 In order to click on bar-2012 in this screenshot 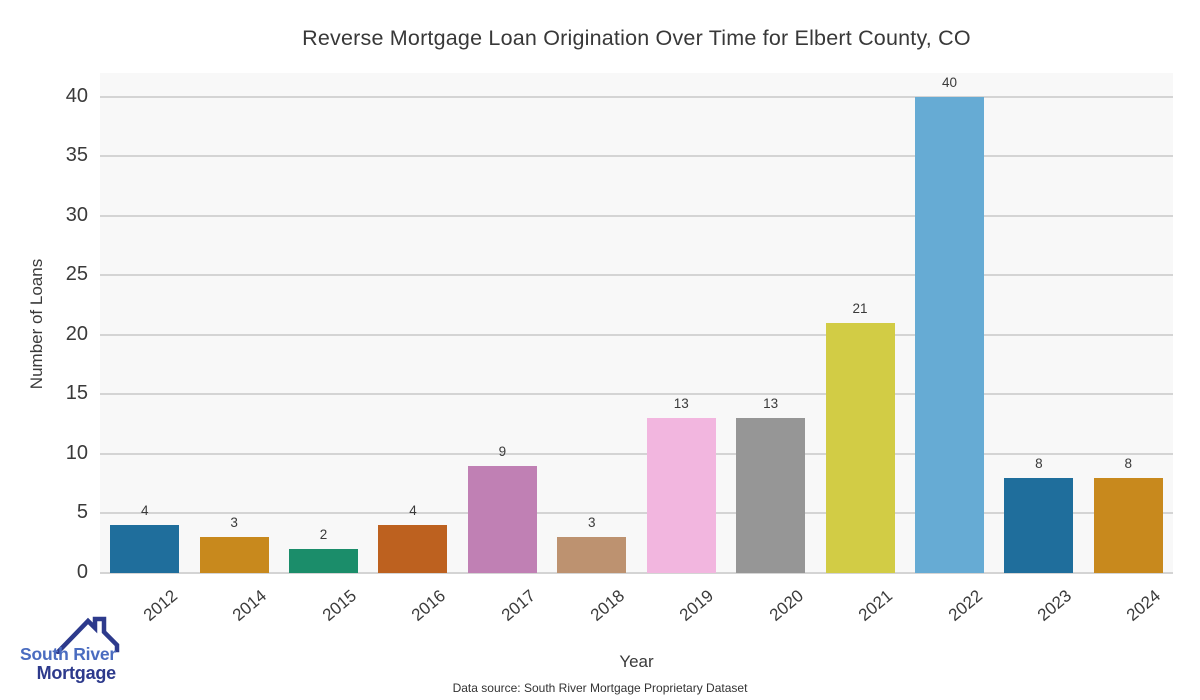, I will do `click(145, 549)`.